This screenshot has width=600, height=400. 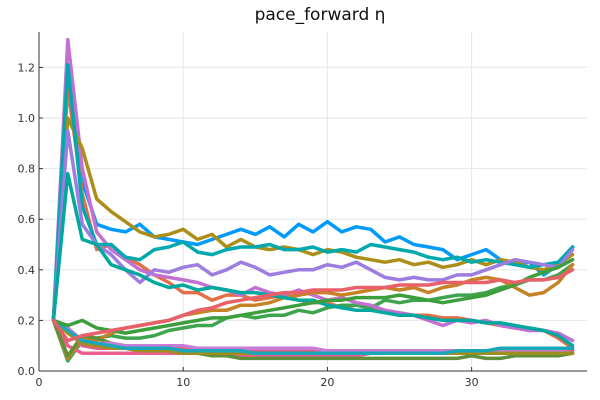 I want to click on y-tick-label: 0.2, so click(x=27, y=320).